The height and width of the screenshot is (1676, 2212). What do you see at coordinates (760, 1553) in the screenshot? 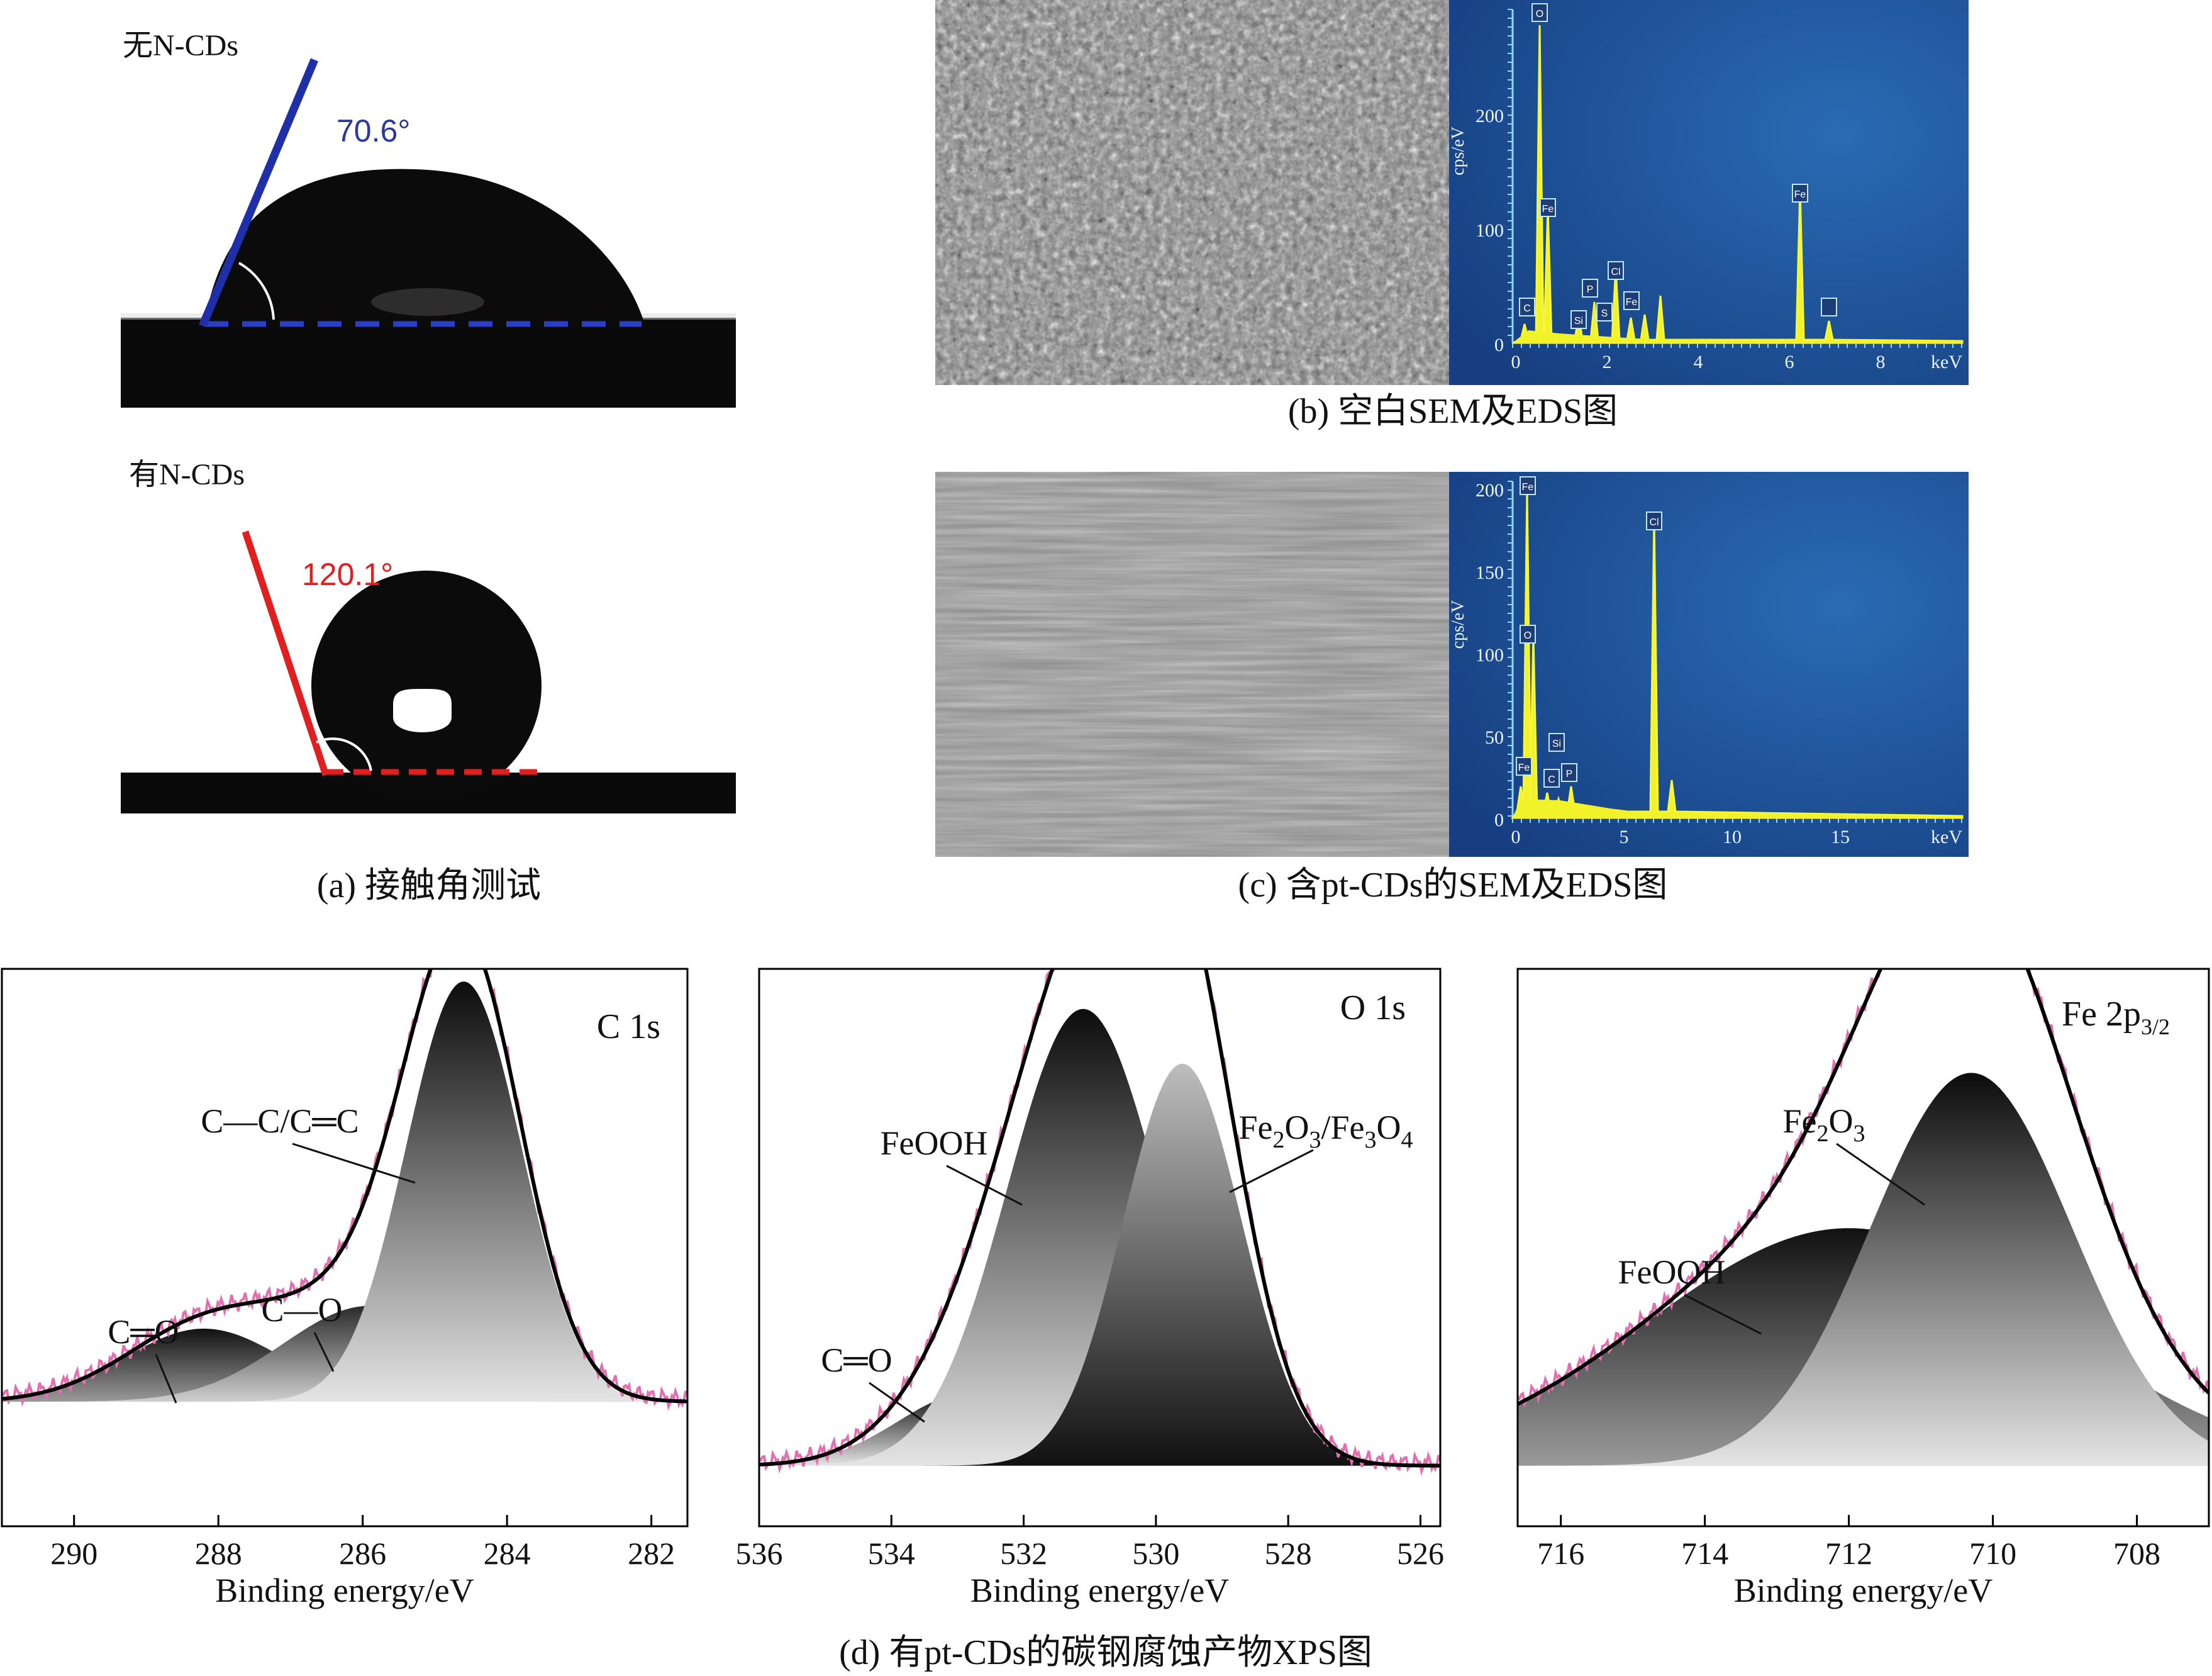
I see `xps-x-tick-label: 536` at bounding box center [760, 1553].